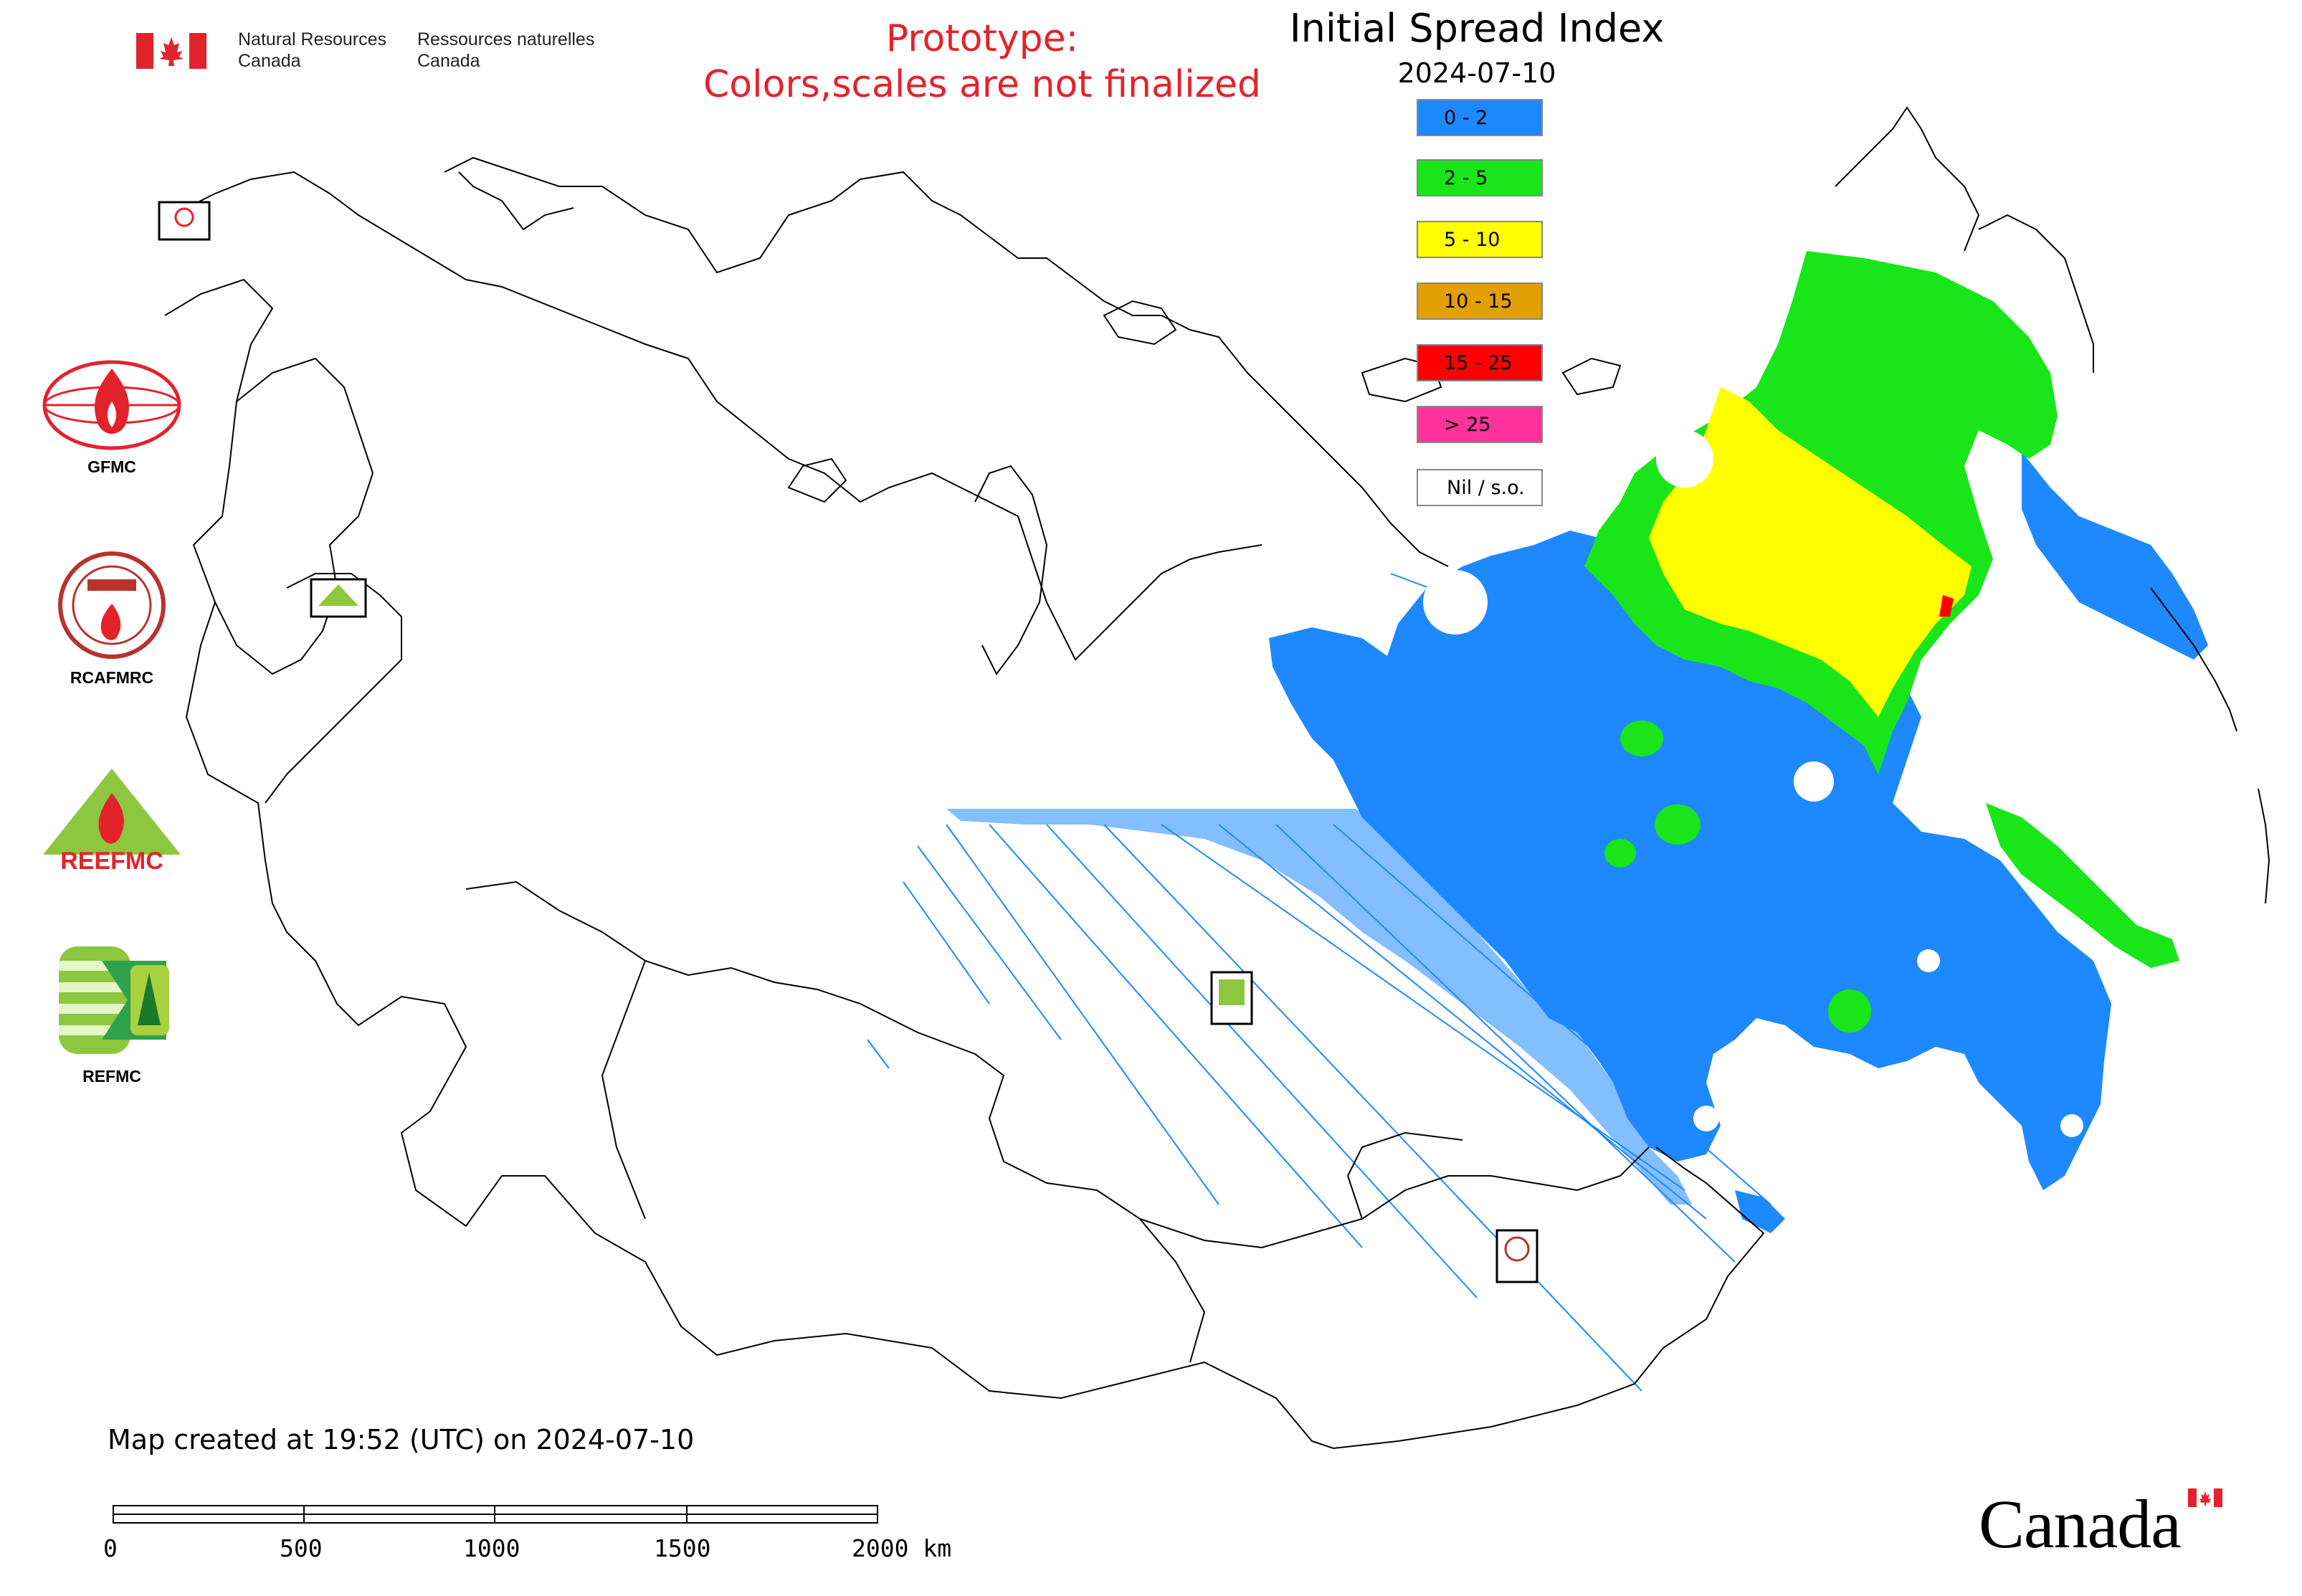  I want to click on reefmc-logo: REEFMC, so click(112, 821).